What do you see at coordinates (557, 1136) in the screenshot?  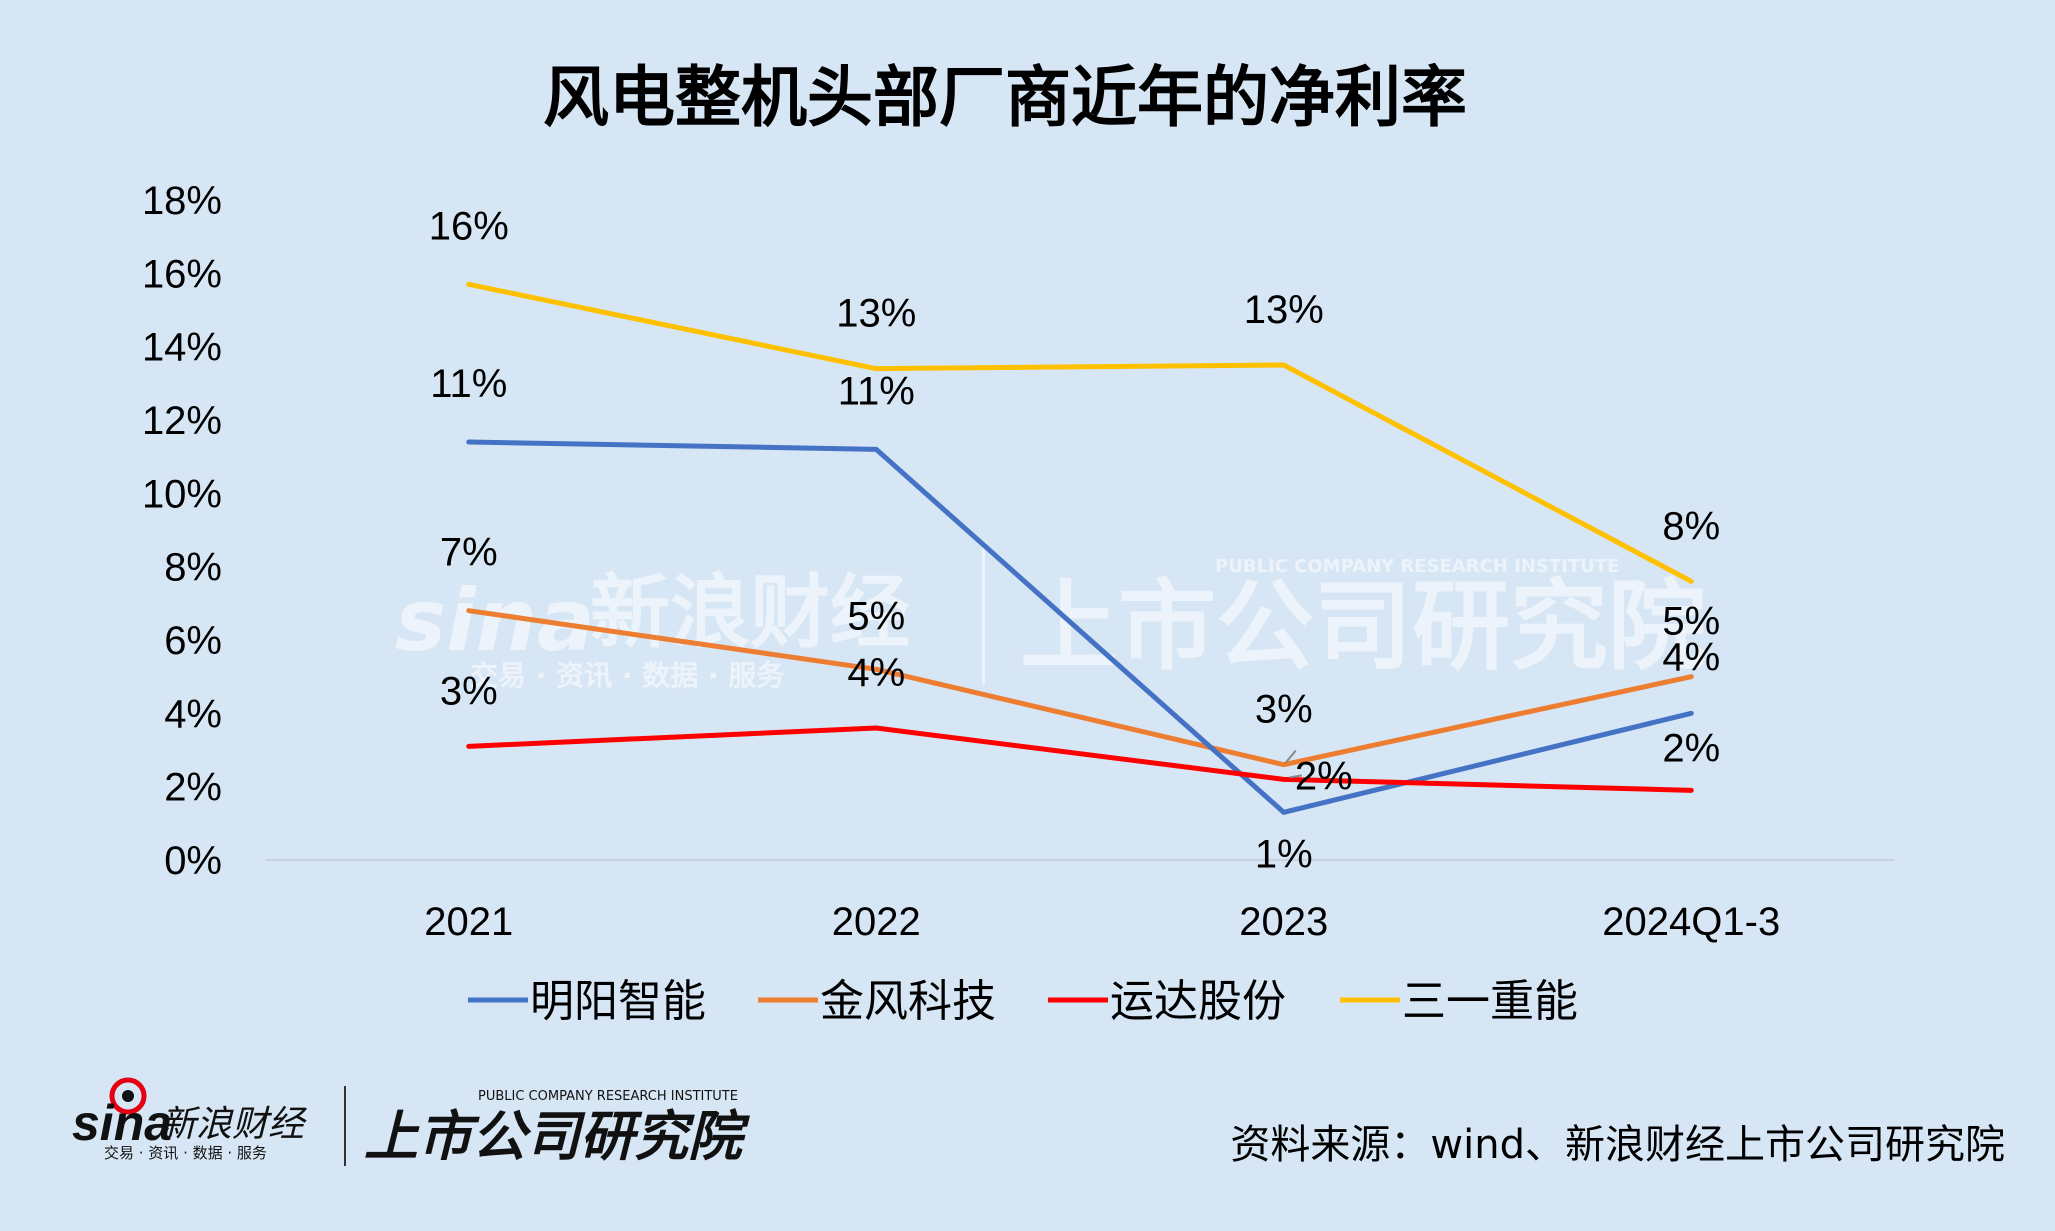 I see `logo-institute: 上市公司研究院` at bounding box center [557, 1136].